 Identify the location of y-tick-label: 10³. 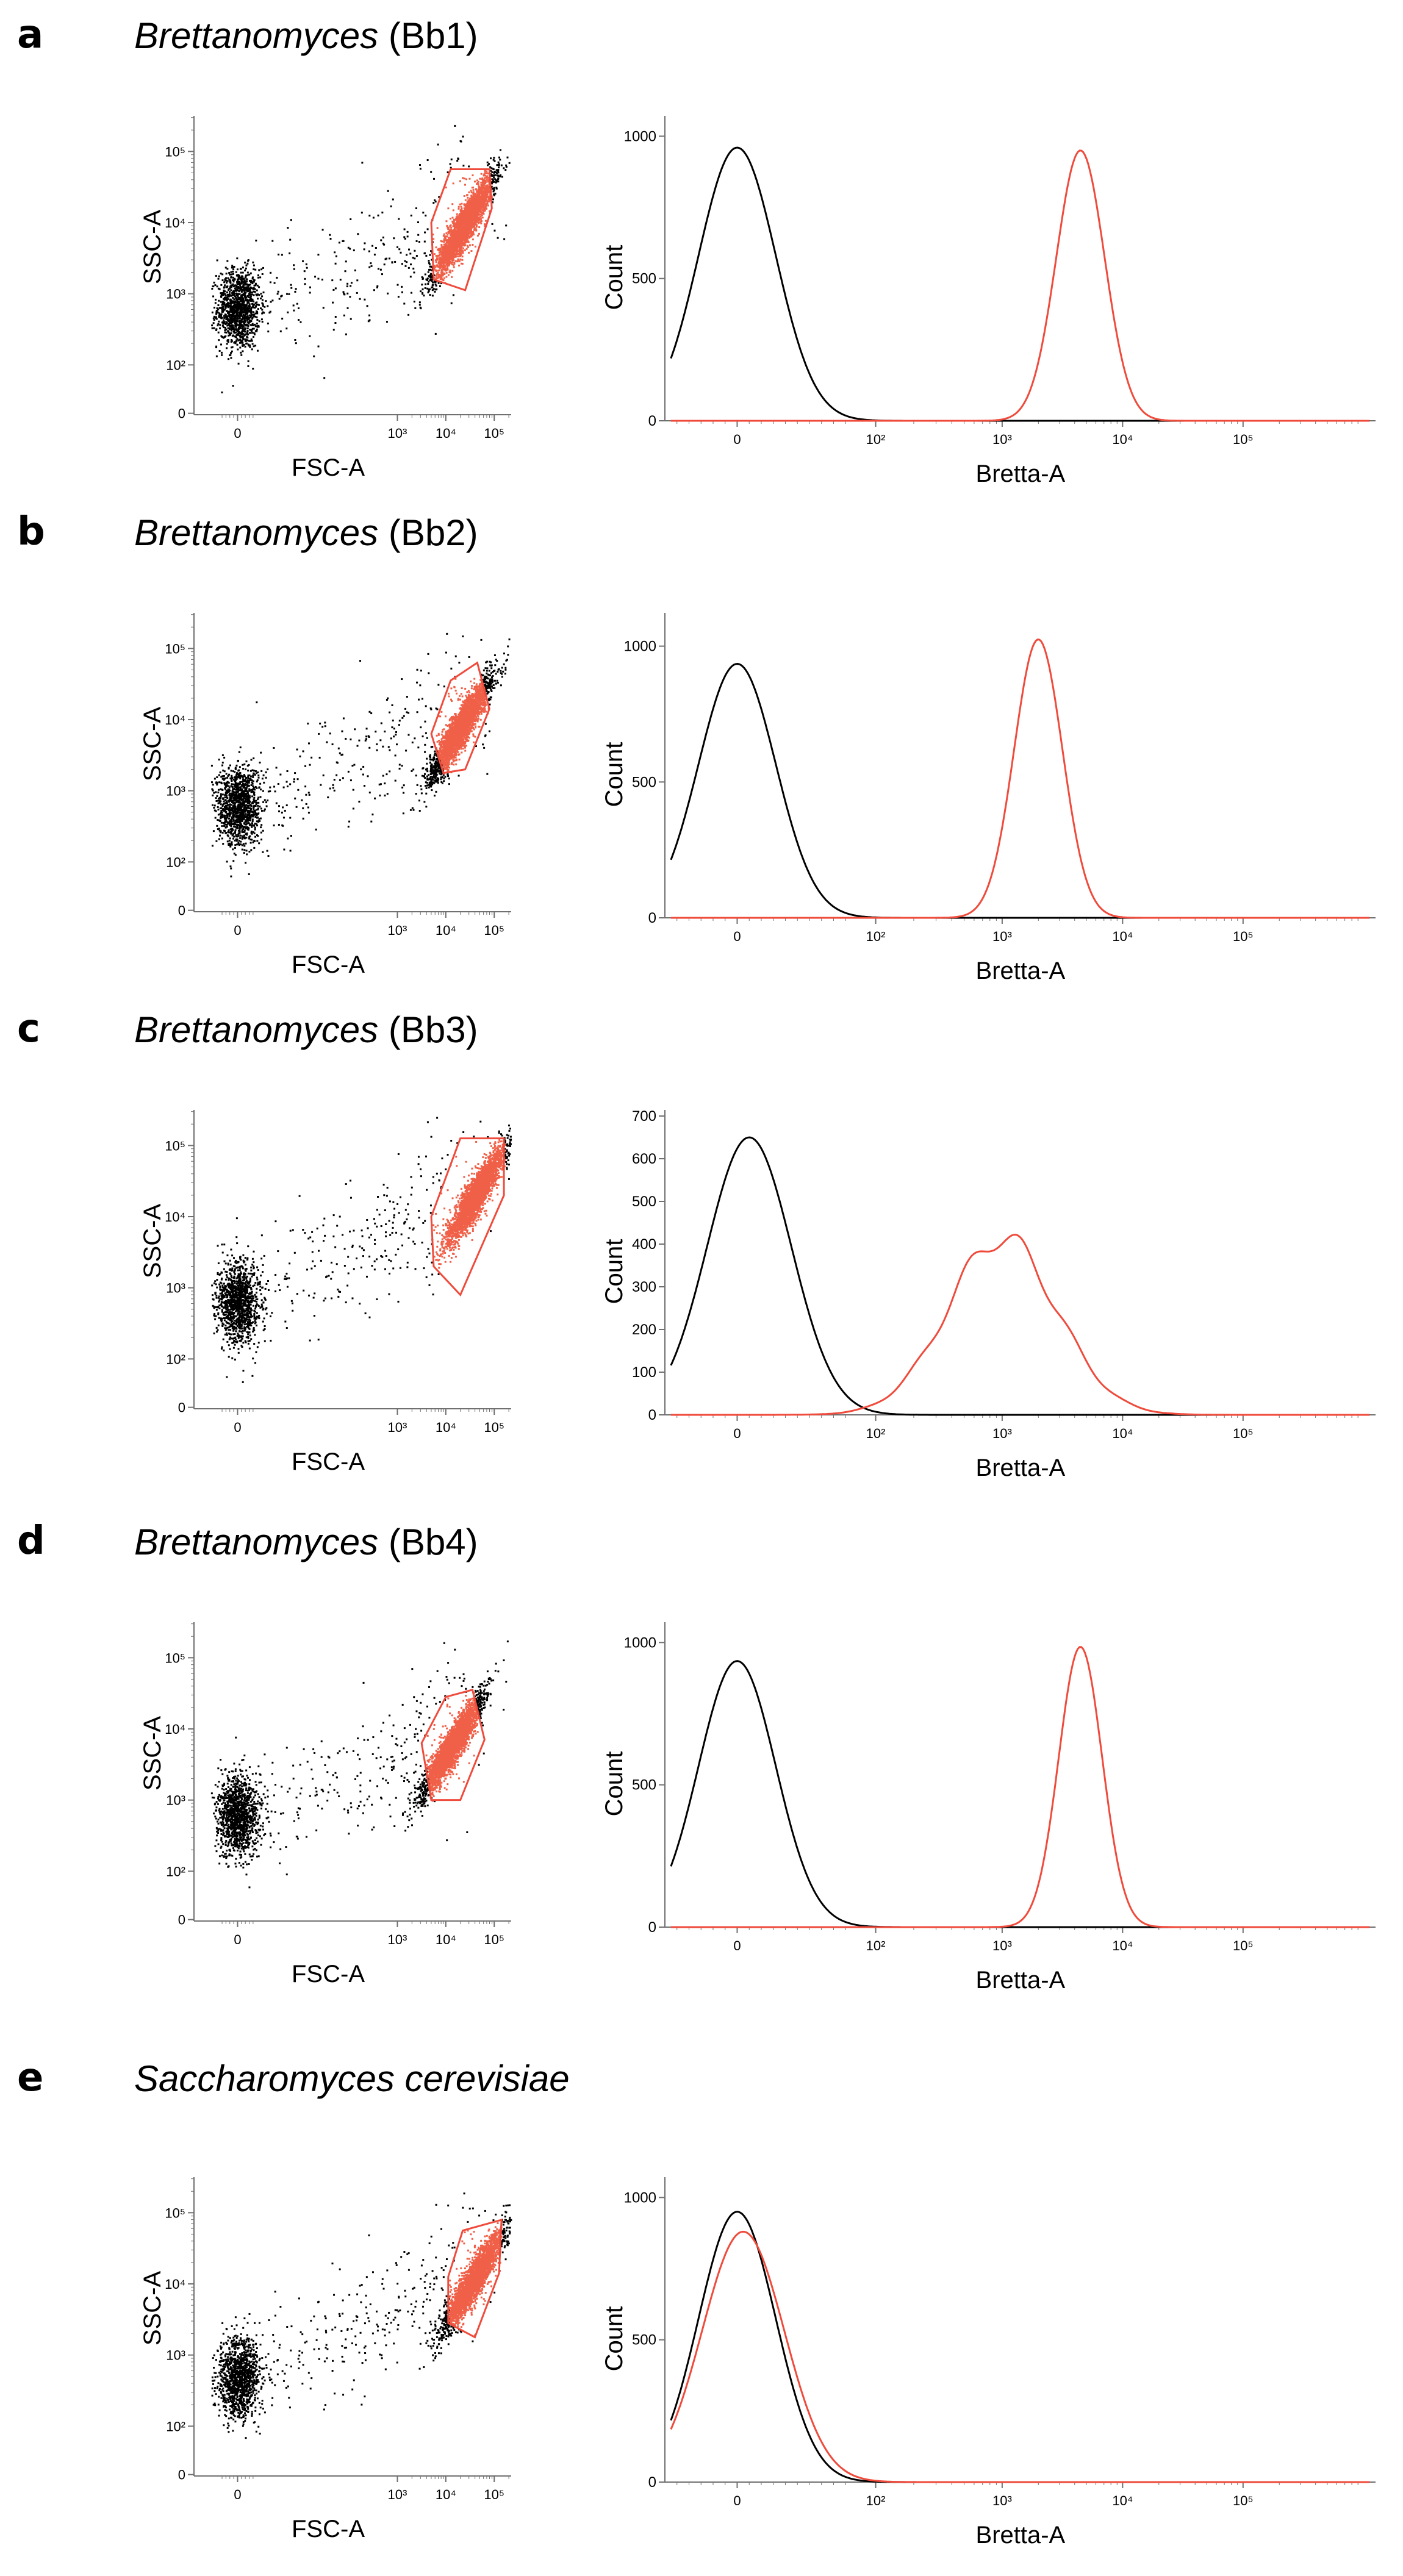
(175, 791).